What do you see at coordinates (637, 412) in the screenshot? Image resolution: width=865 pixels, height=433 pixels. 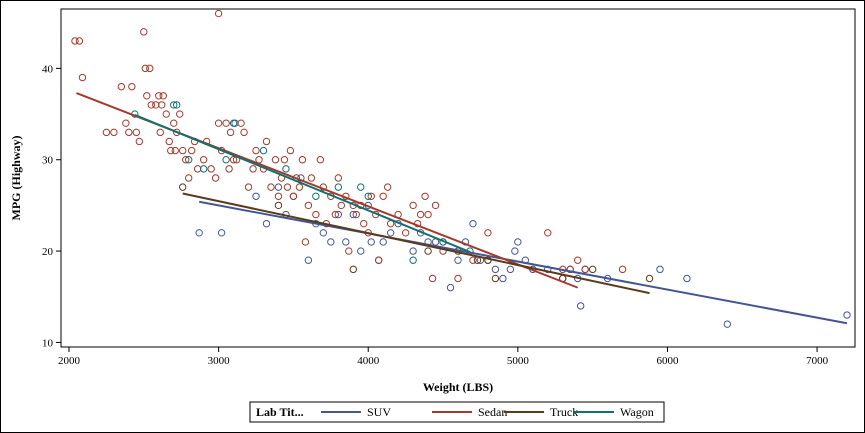 I see `legend-label-wagon: Wagon` at bounding box center [637, 412].